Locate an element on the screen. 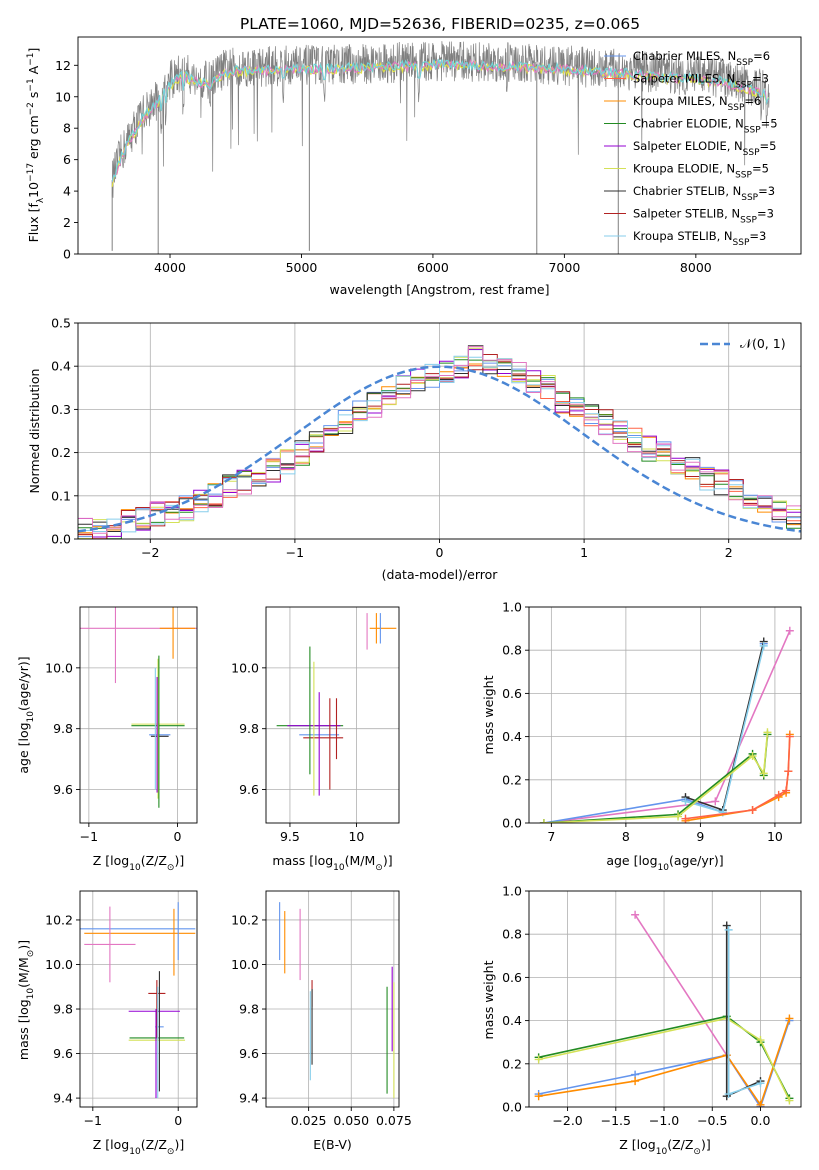  x-axis-label: E(B-V) is located at coordinates (332, 1144).